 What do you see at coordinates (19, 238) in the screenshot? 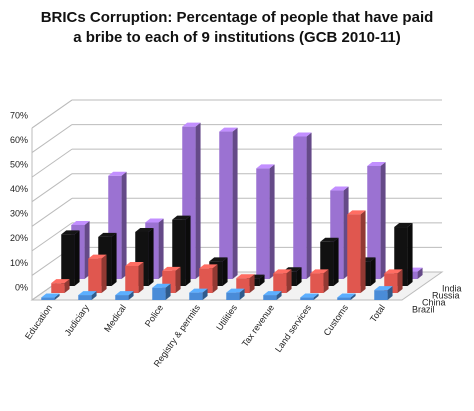
I see `y-tick-label: 20%` at bounding box center [19, 238].